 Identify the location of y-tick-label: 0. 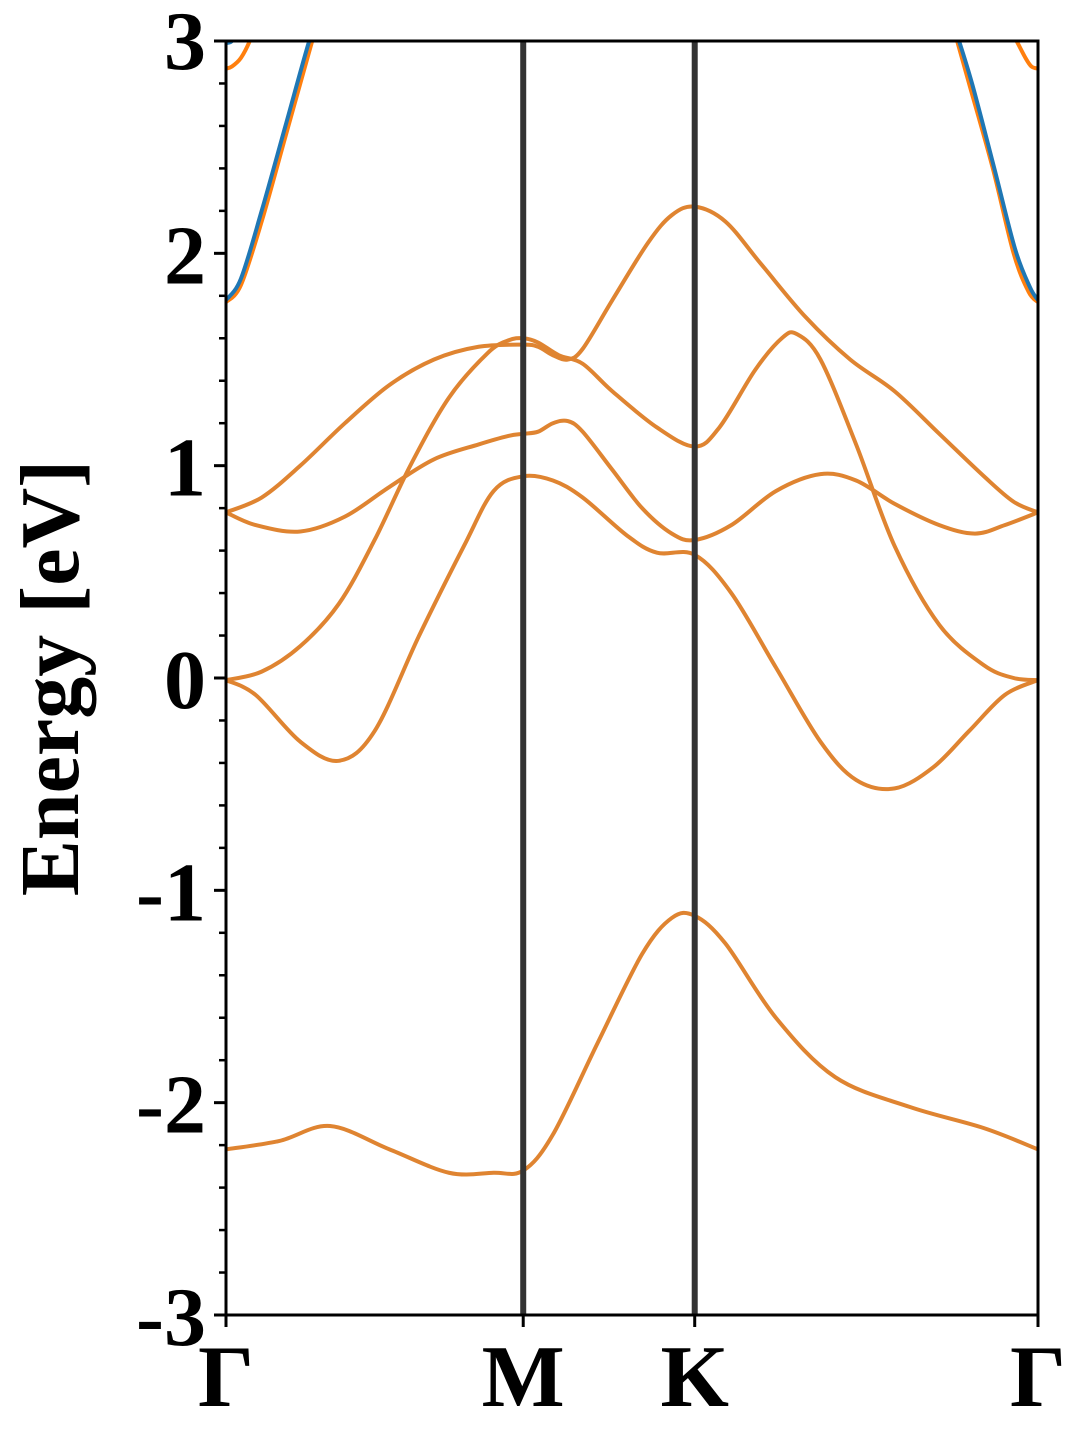
(185, 680).